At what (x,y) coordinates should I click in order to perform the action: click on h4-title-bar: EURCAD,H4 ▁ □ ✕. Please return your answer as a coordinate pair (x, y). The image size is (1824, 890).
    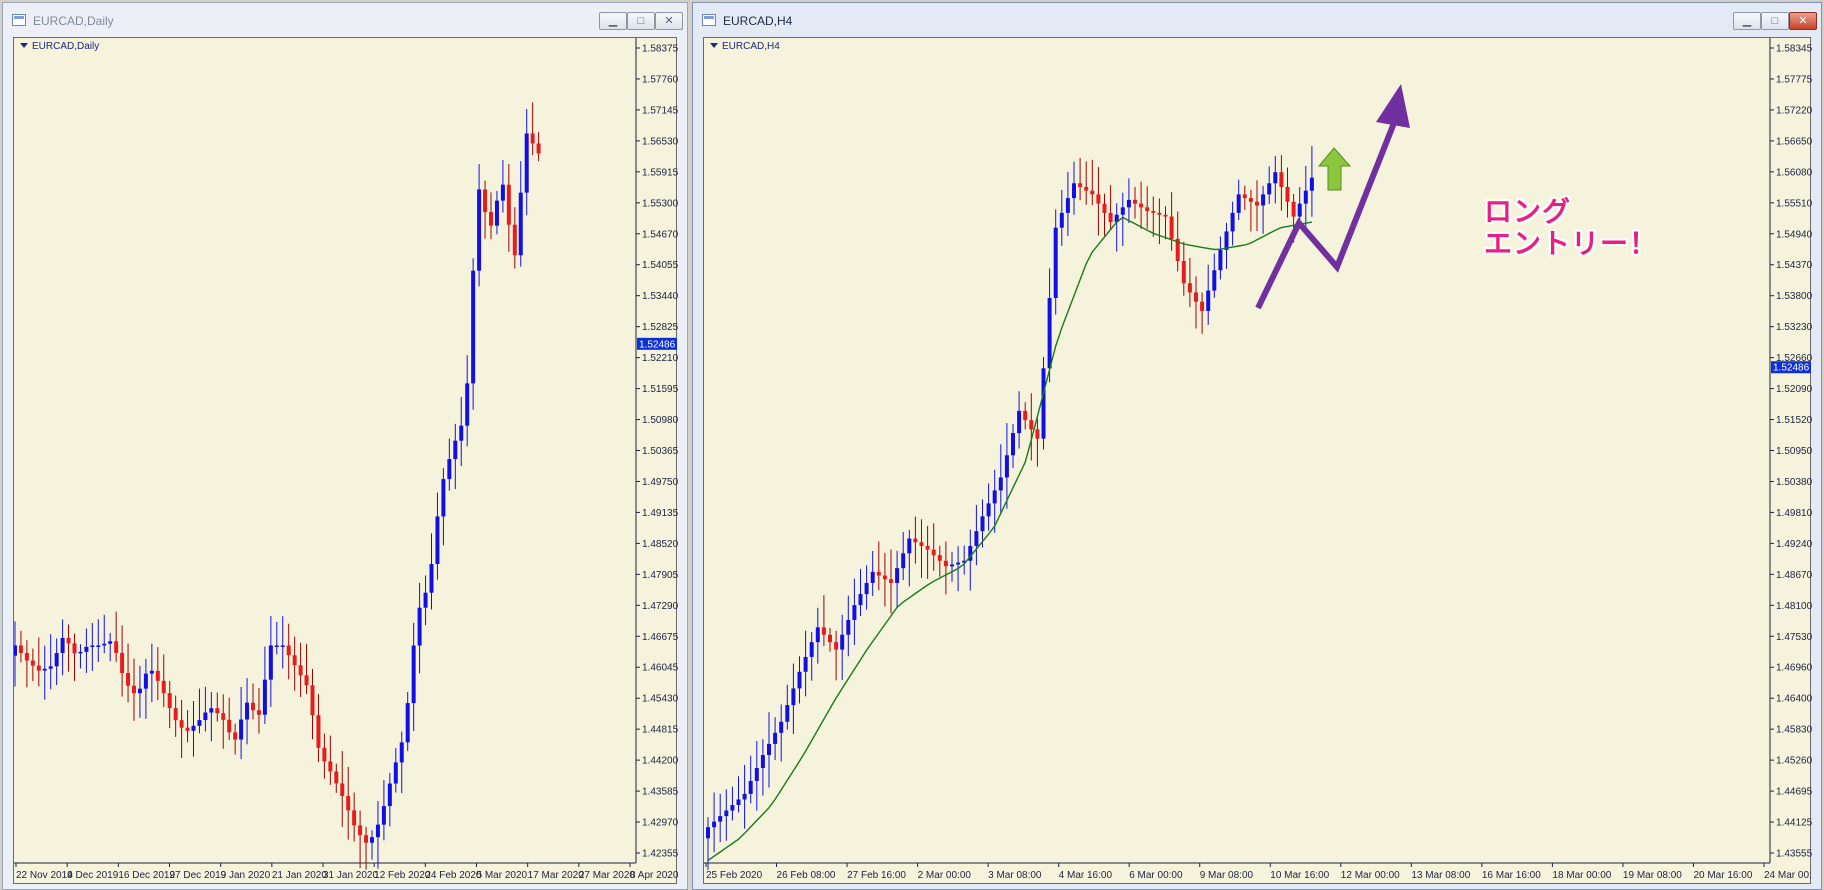
    Looking at the image, I should click on (1257, 20).